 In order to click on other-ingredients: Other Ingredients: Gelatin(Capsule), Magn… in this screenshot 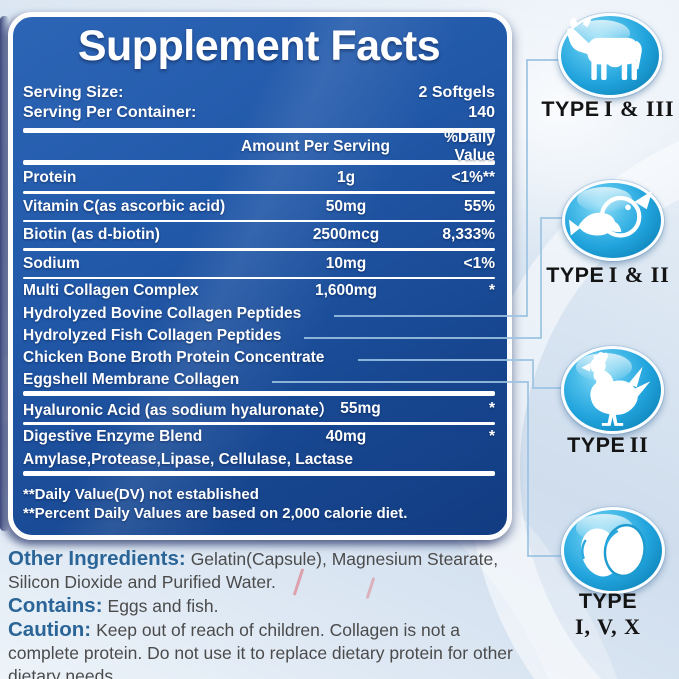, I will do `click(262, 570)`.